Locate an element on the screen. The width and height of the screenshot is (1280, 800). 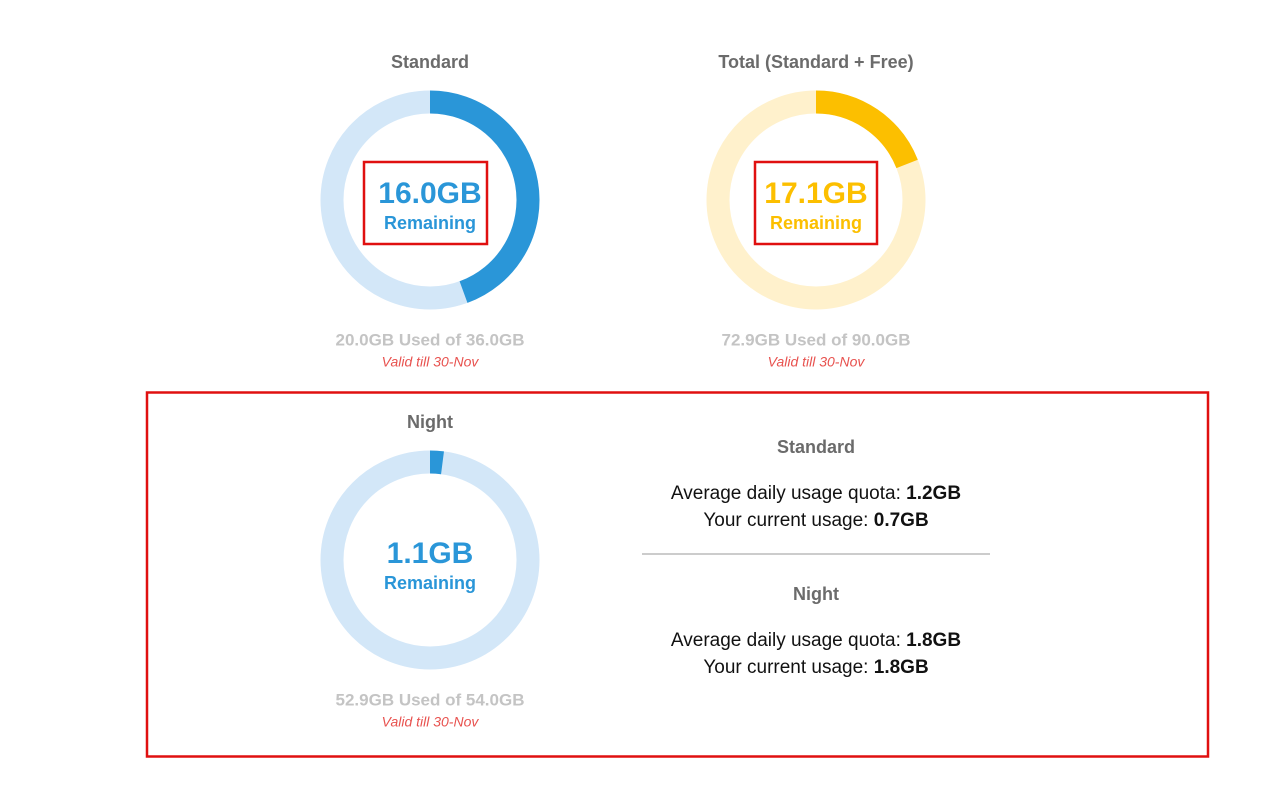
quota-line: Your current usage: 1.8GB is located at coordinates (815, 667).